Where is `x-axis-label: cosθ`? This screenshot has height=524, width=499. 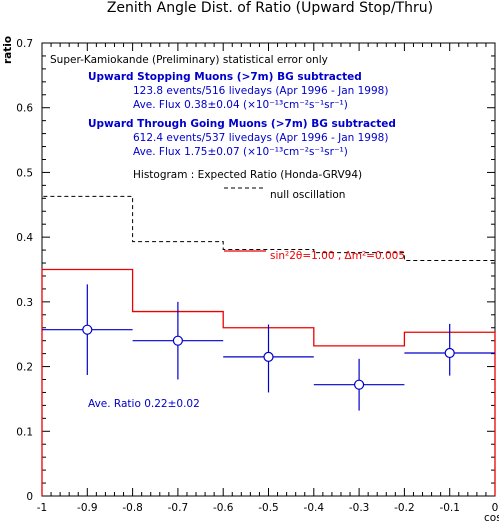
x-axis-label: cosθ is located at coordinates (491, 518).